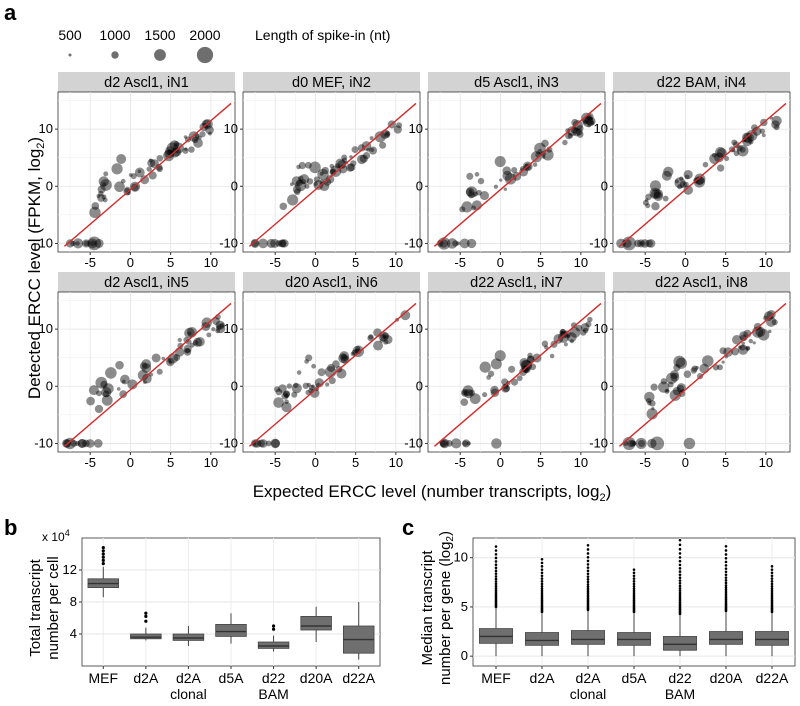  I want to click on legend-size-dot, so click(205, 55).